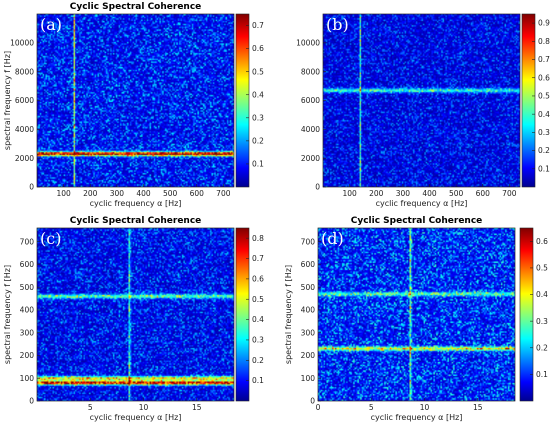  I want to click on panel-label: (d), so click(332, 238).